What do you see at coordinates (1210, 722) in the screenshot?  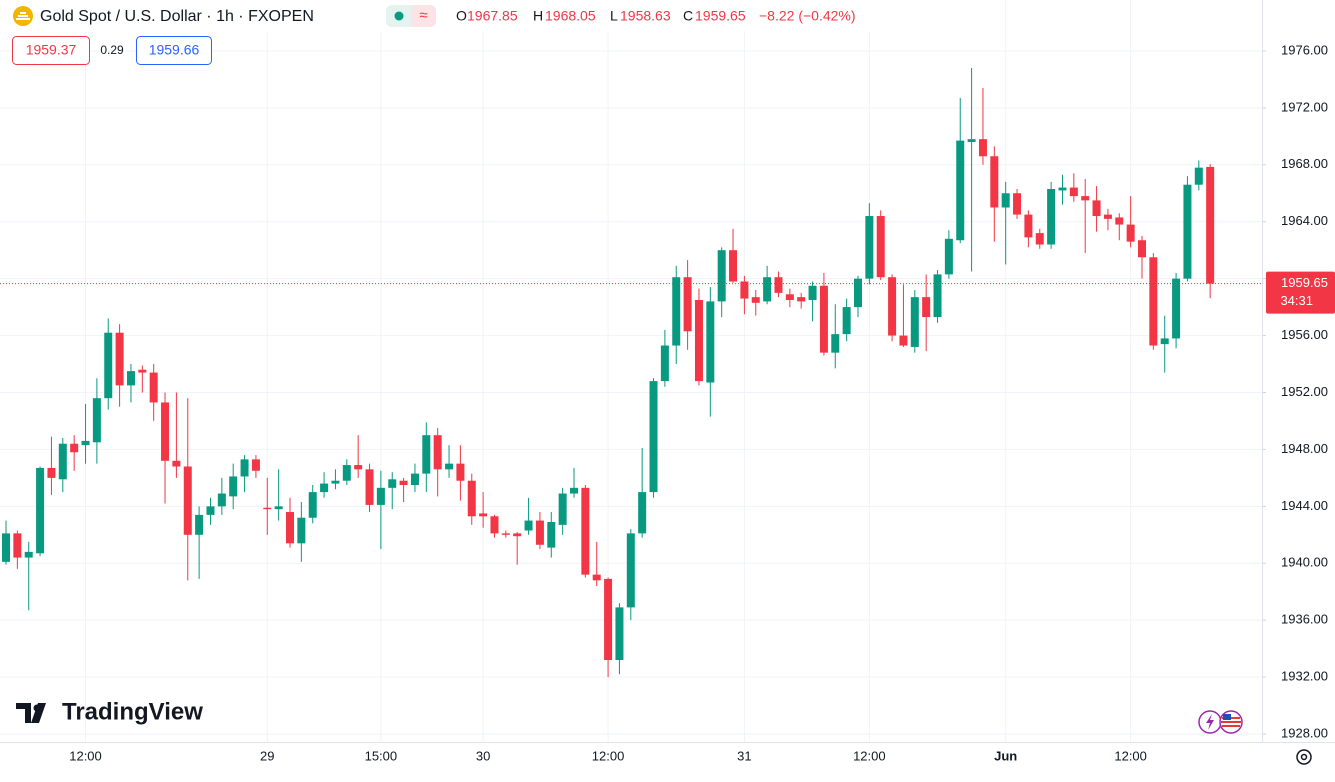 I see `lightning-glyph` at bounding box center [1210, 722].